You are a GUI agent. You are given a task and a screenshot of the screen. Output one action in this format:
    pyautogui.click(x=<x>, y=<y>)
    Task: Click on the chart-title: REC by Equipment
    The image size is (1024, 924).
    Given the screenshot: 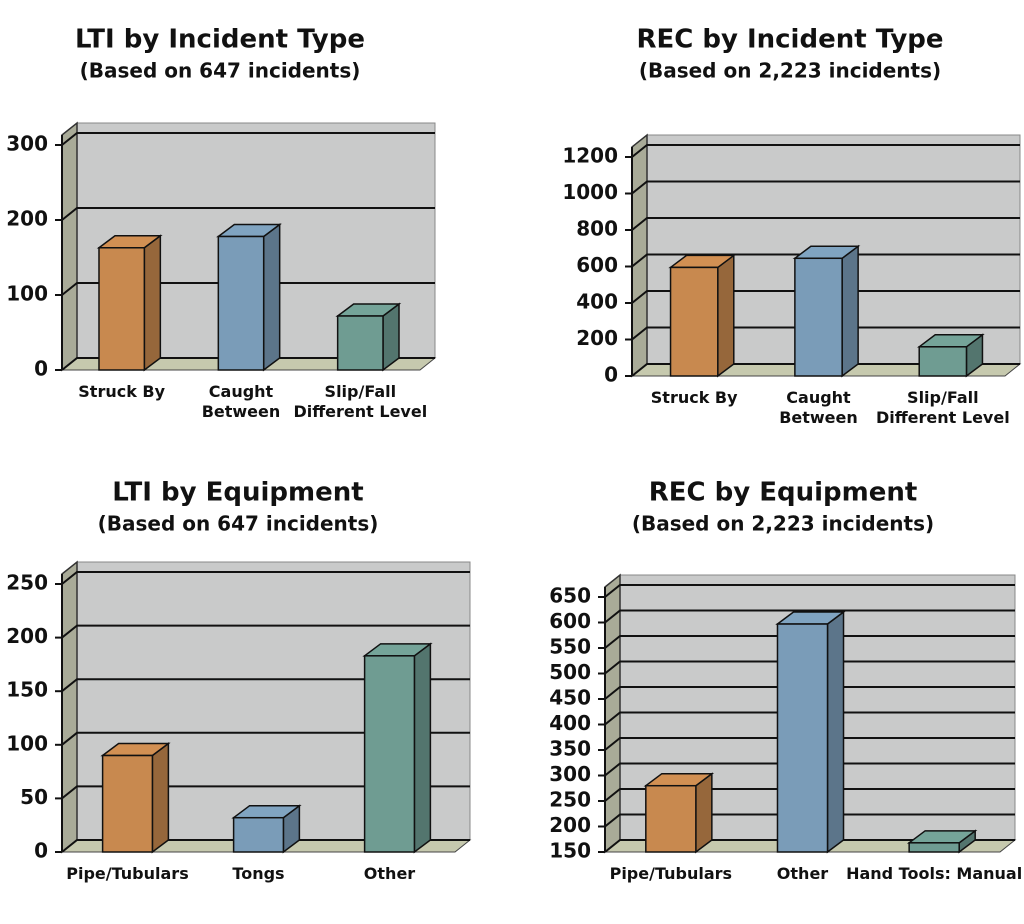 What is the action you would take?
    pyautogui.click(x=783, y=493)
    